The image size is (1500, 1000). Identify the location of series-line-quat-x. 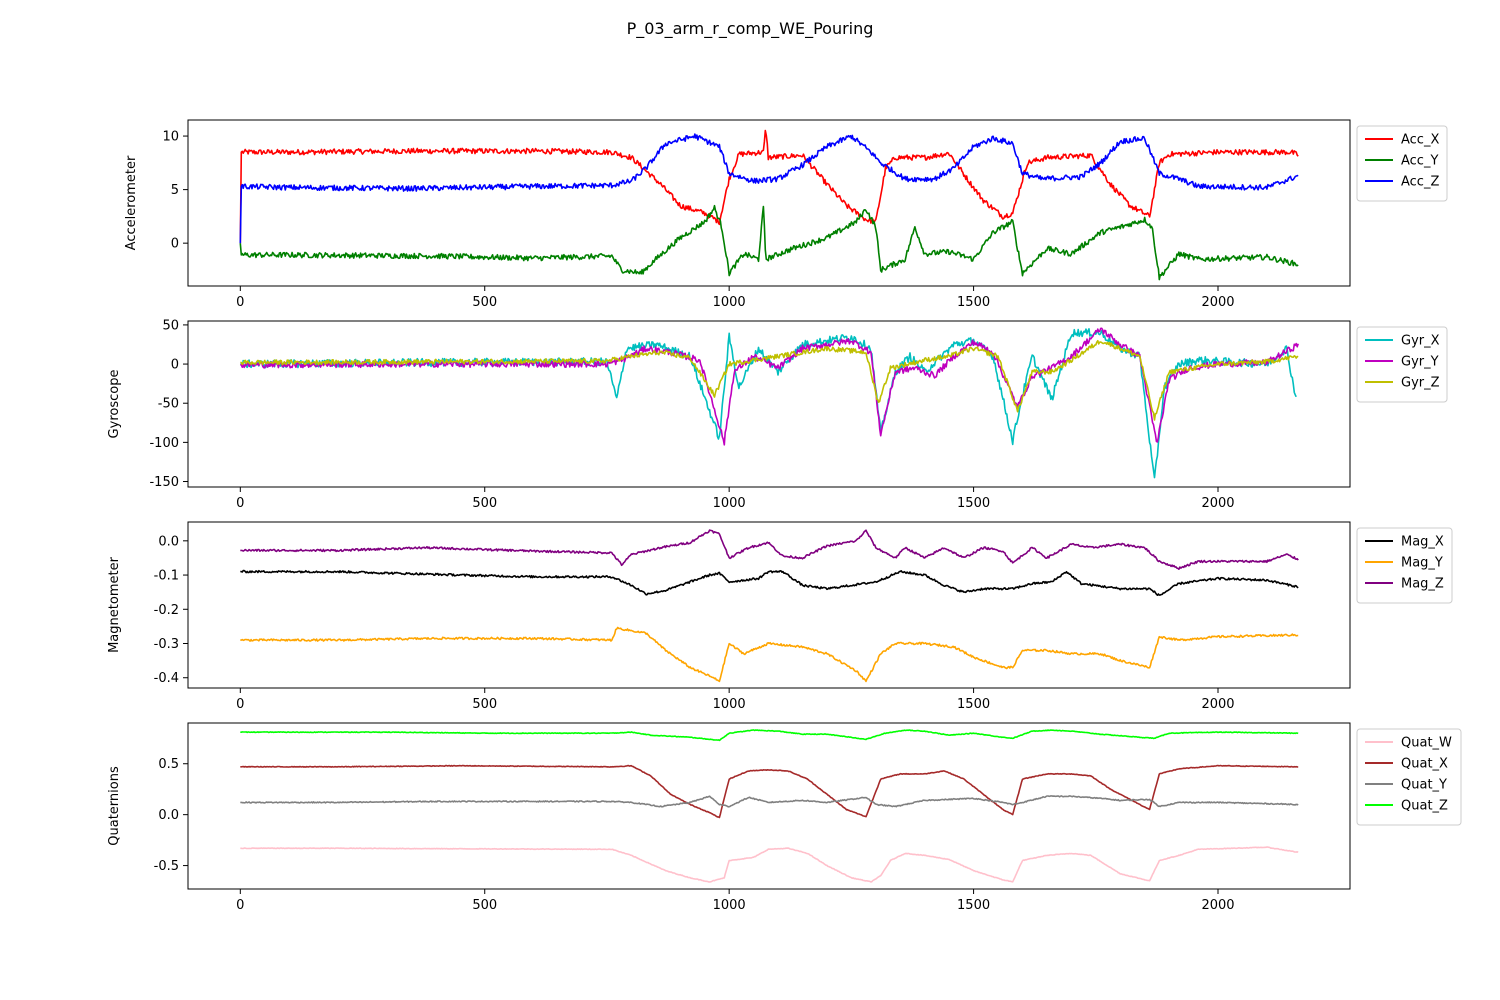
(769, 791).